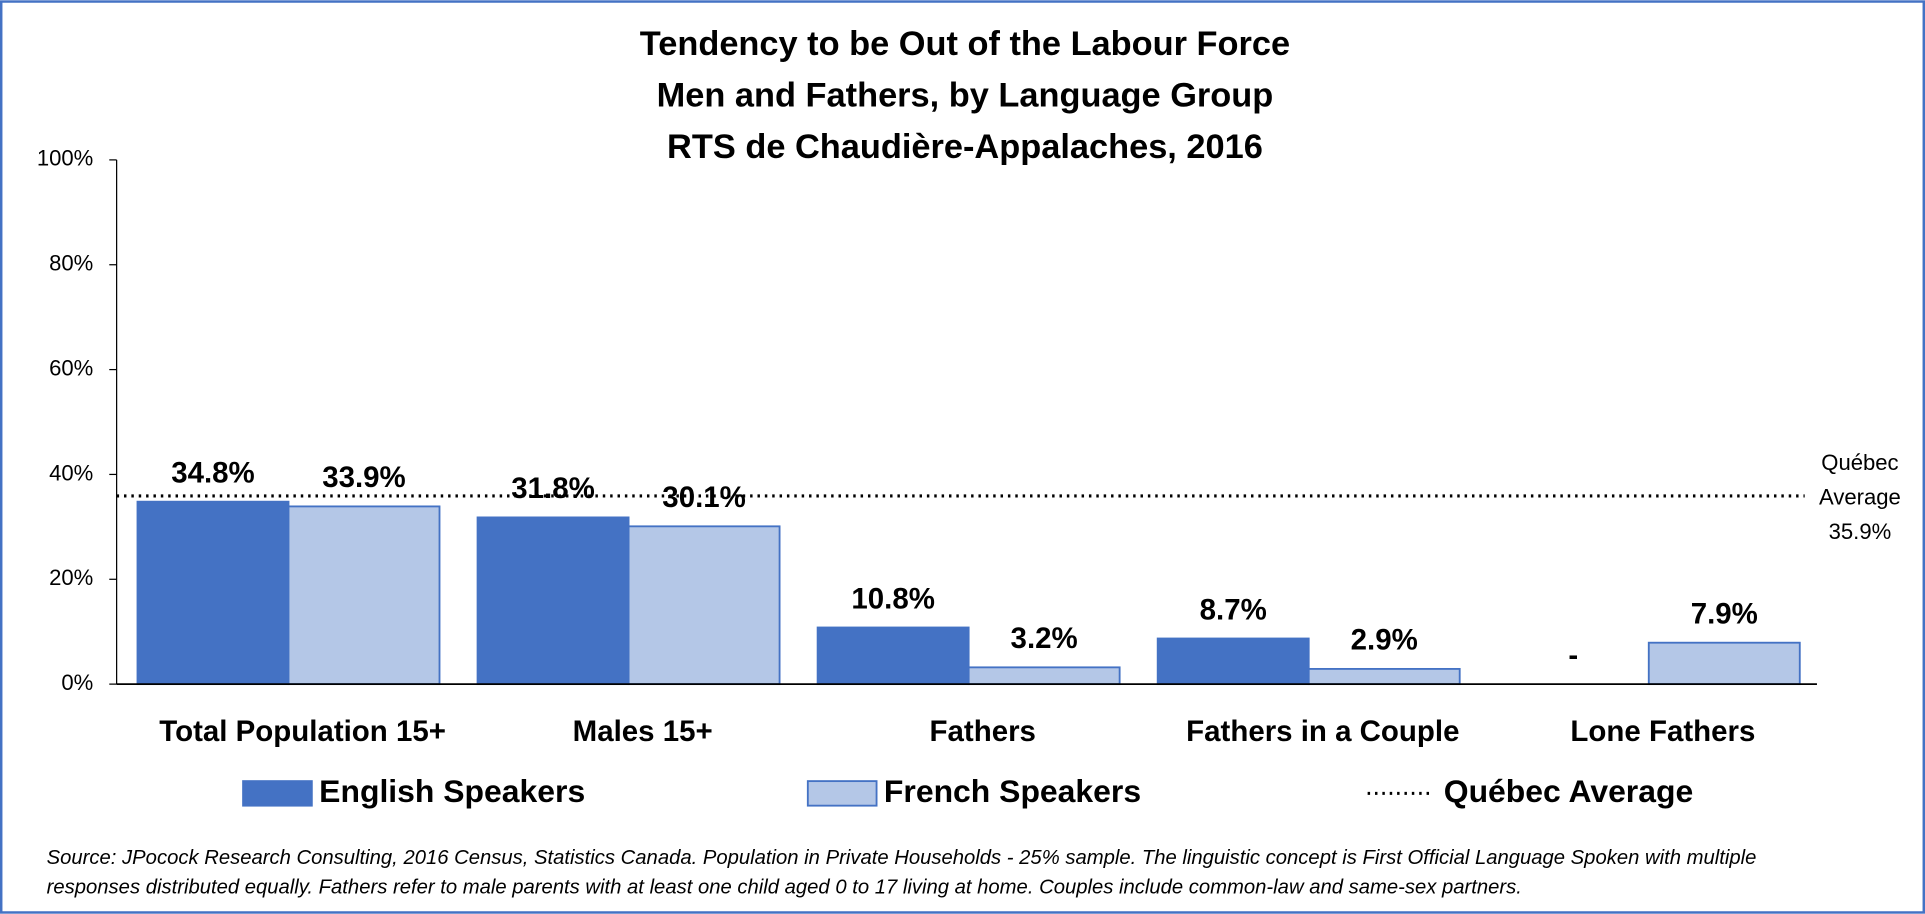 This screenshot has height=914, width=1925. Describe the element at coordinates (965, 147) in the screenshot. I see `chart-title: RTS de Chaudière-Appalaches, 2016` at that location.